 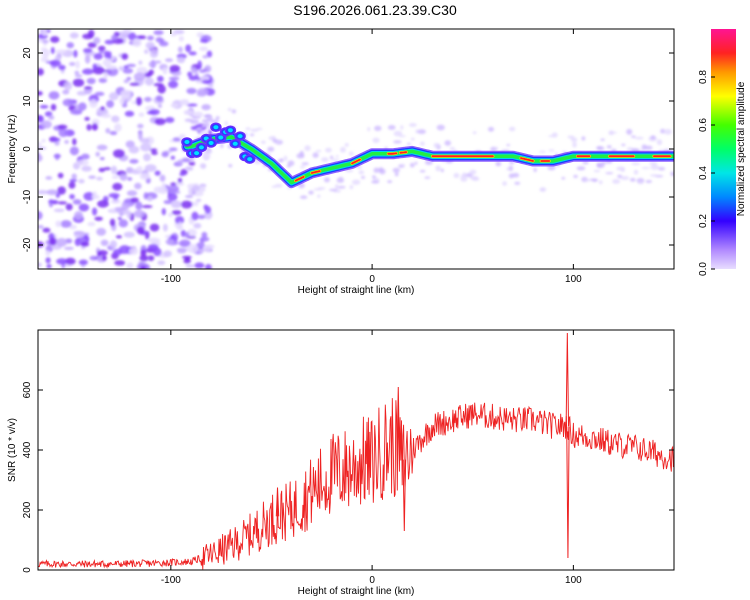 I want to click on x-tick-label: 100, so click(x=573, y=580).